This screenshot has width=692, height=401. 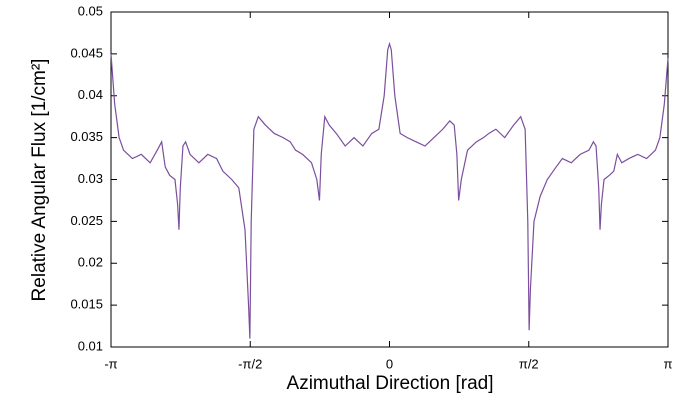 What do you see at coordinates (90, 345) in the screenshot?
I see `y-tick-label: 0.01` at bounding box center [90, 345].